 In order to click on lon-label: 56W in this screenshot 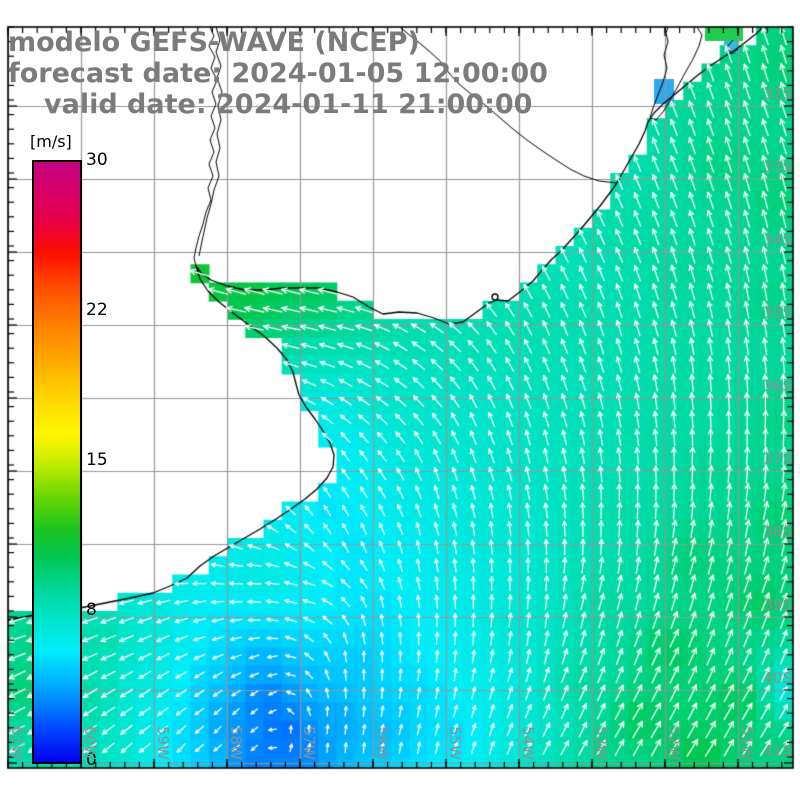, I will do `click(382, 743)`.